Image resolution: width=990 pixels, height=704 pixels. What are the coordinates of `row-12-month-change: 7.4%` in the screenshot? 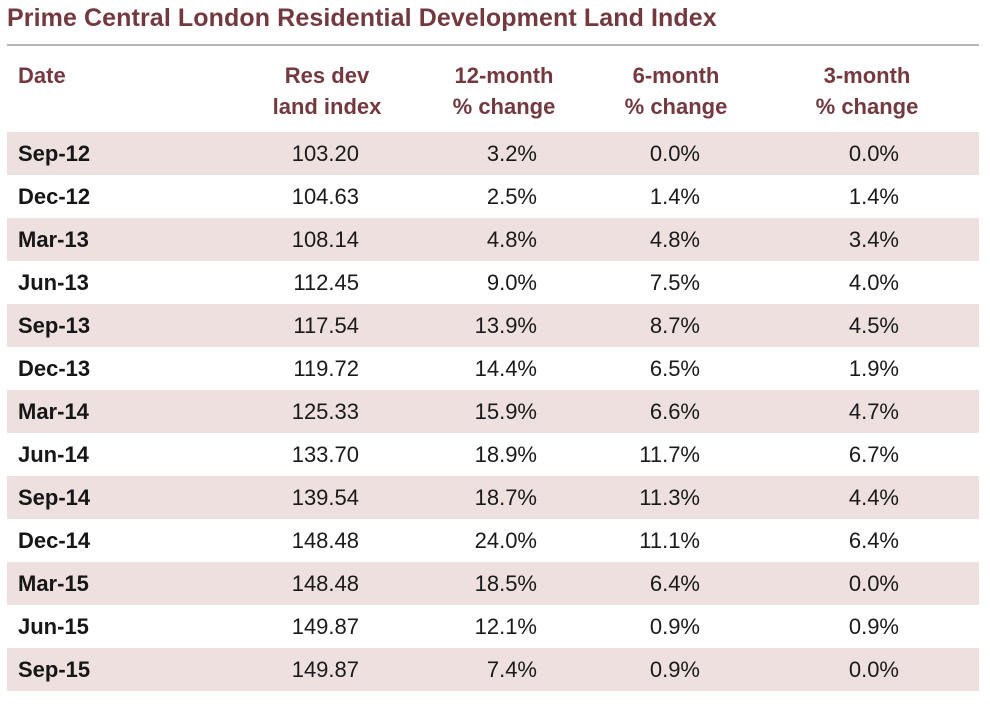 It's located at (511, 669).